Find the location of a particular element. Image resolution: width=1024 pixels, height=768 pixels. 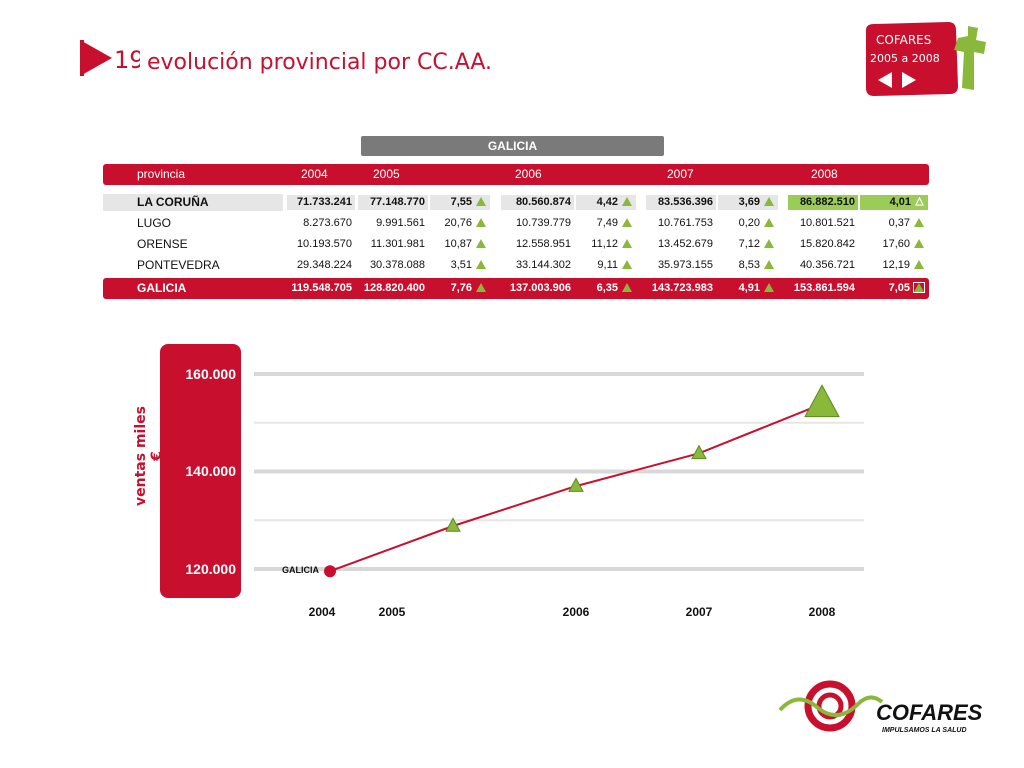

cell-text: 7,49 is located at coordinates (607, 223).